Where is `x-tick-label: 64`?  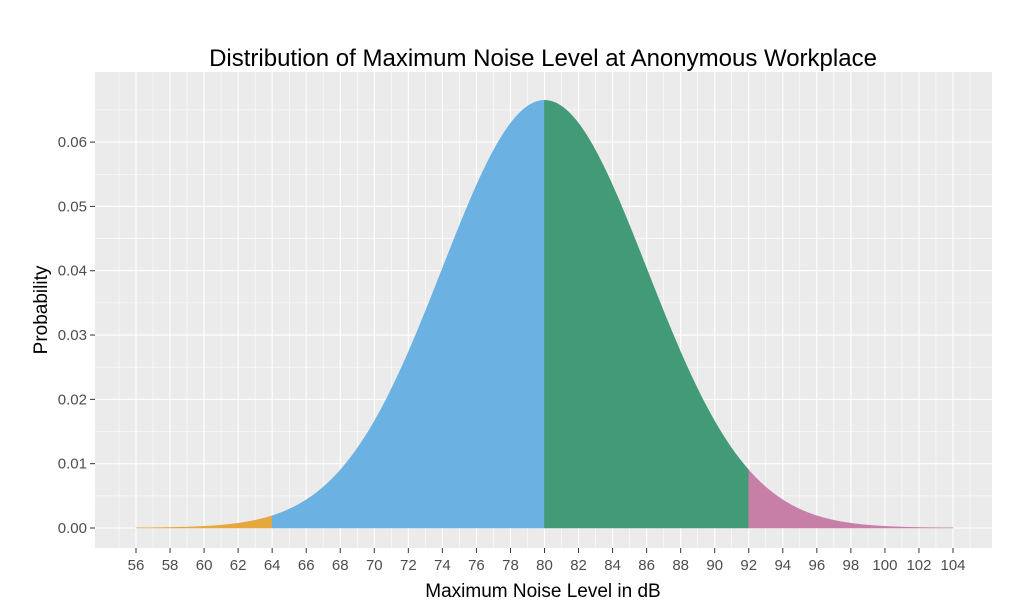 x-tick-label: 64 is located at coordinates (272, 565).